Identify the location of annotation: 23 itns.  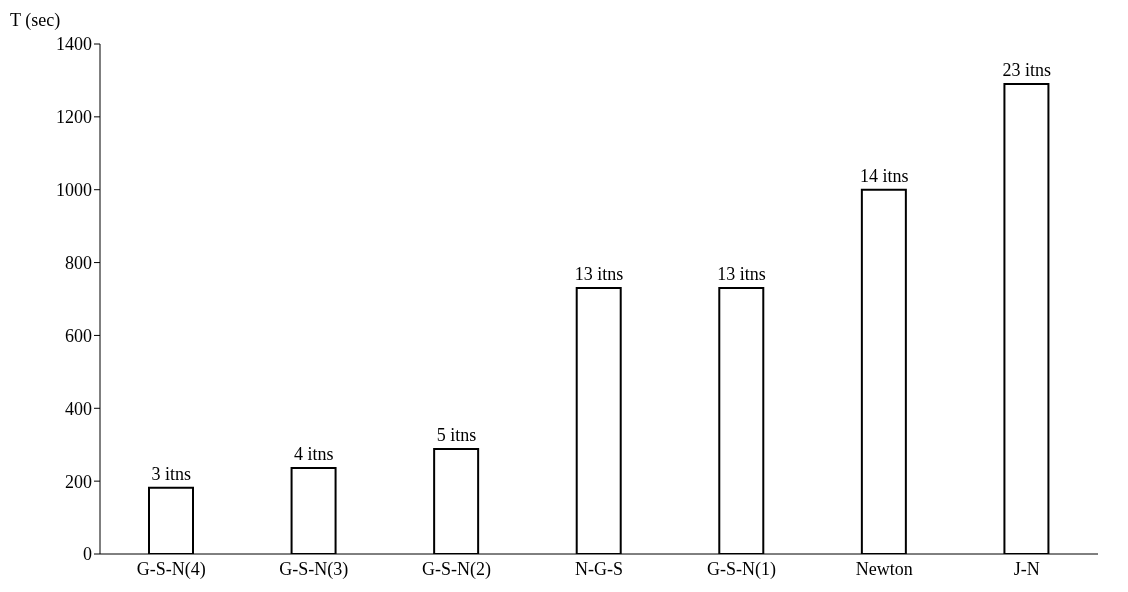
(1026, 70).